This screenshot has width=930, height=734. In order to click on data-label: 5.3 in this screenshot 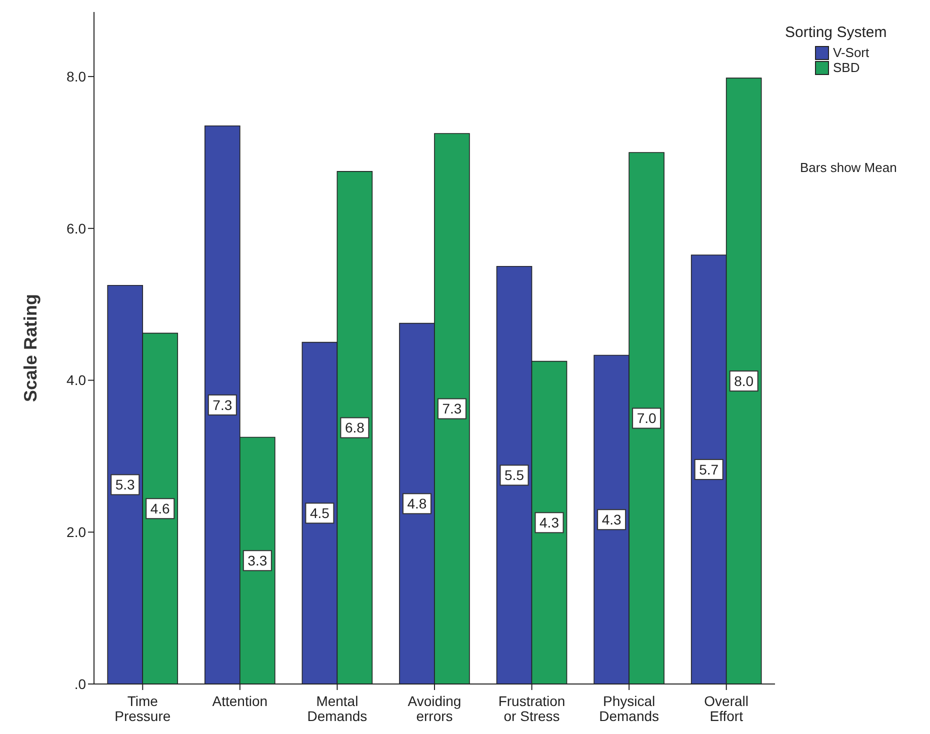, I will do `click(125, 484)`.